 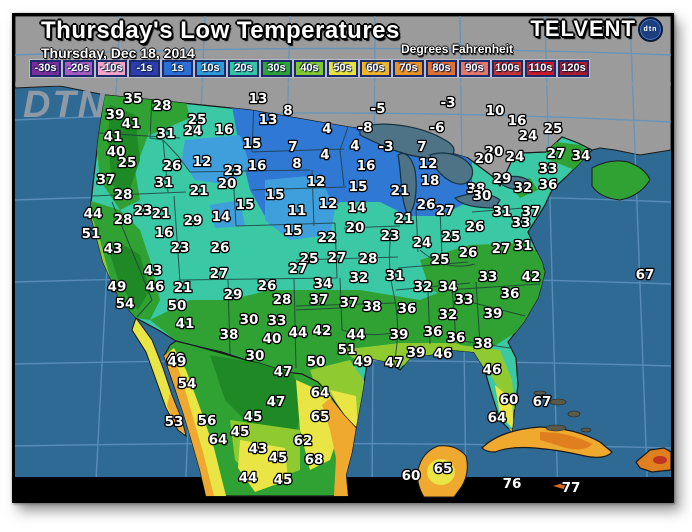 I want to click on temp-label: 25, so click(x=127, y=163).